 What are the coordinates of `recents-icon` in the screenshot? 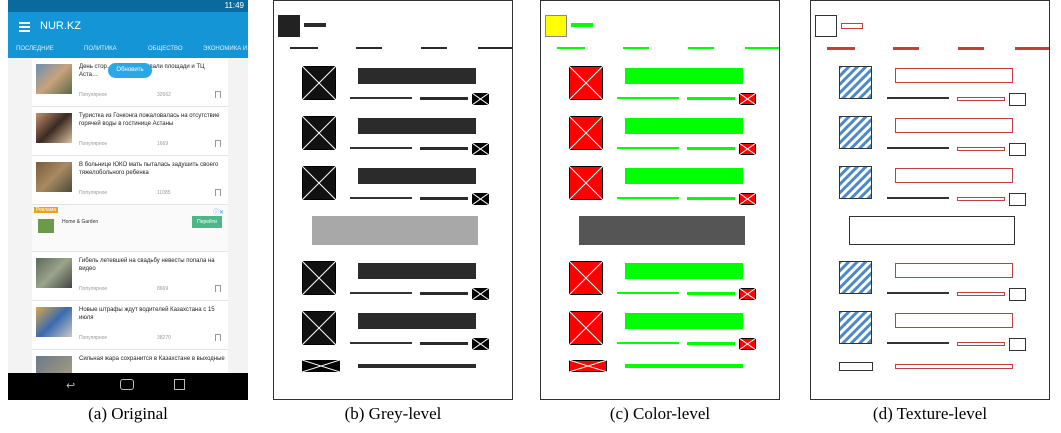 It's located at (179, 384).